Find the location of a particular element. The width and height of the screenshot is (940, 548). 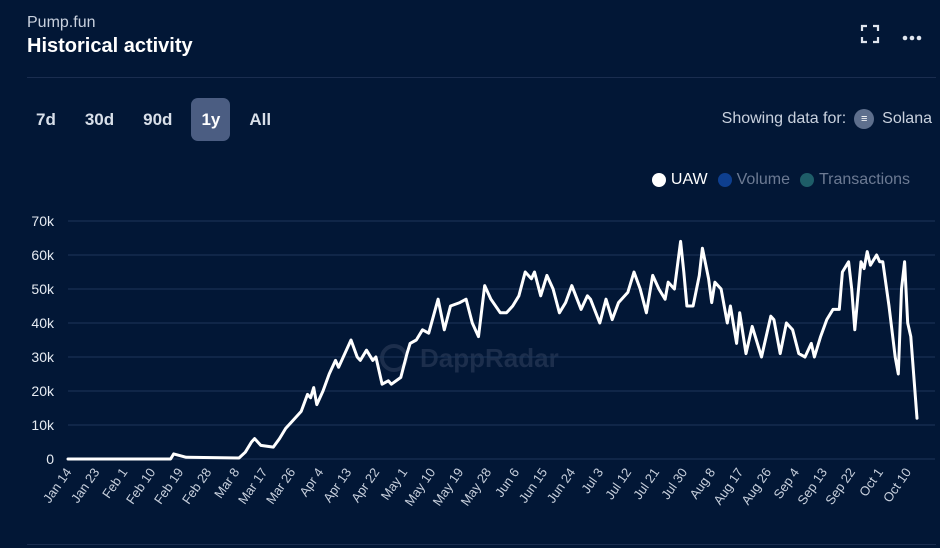

x-tick-label: Jul 21 is located at coordinates (646, 483).